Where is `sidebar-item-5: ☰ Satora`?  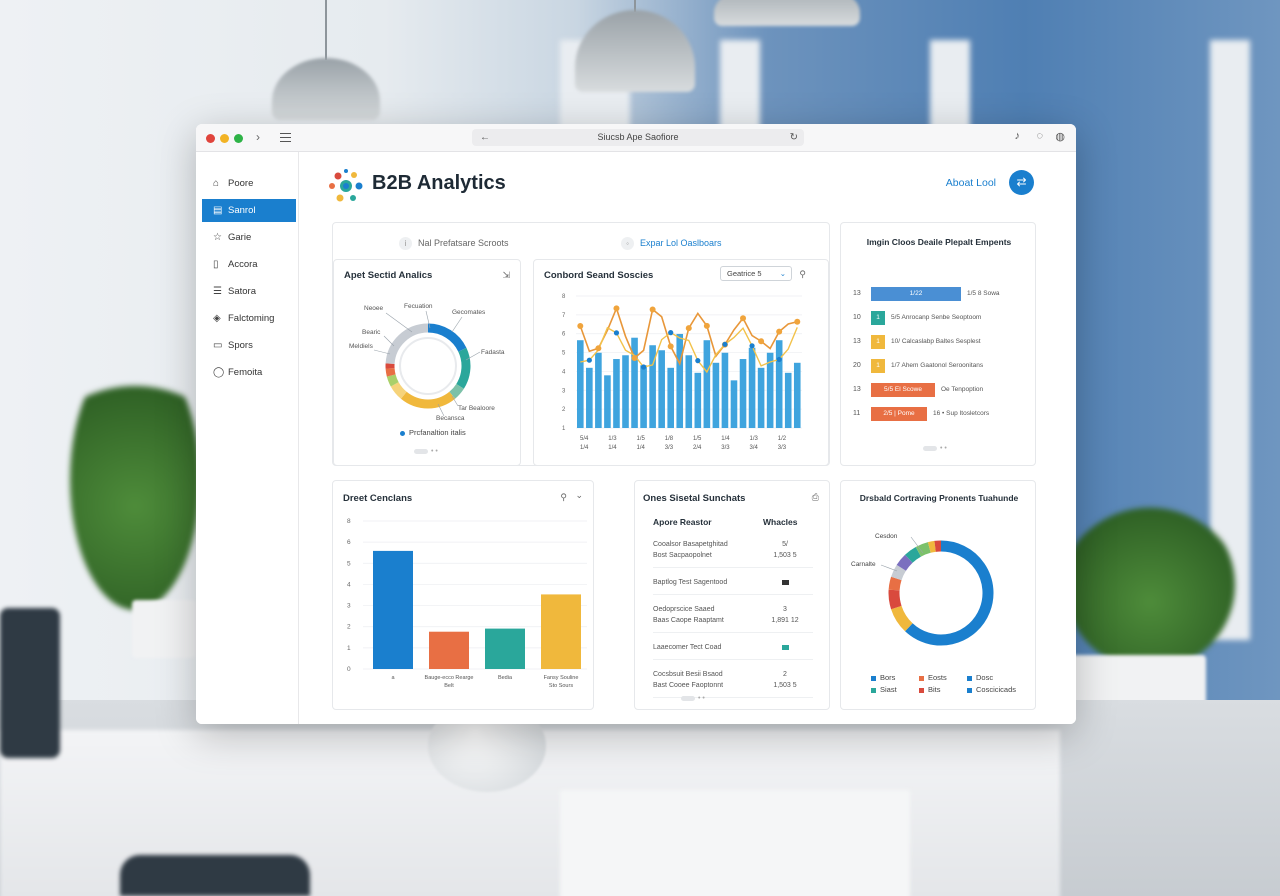
sidebar-item-5: ☰ Satora is located at coordinates (247, 291).